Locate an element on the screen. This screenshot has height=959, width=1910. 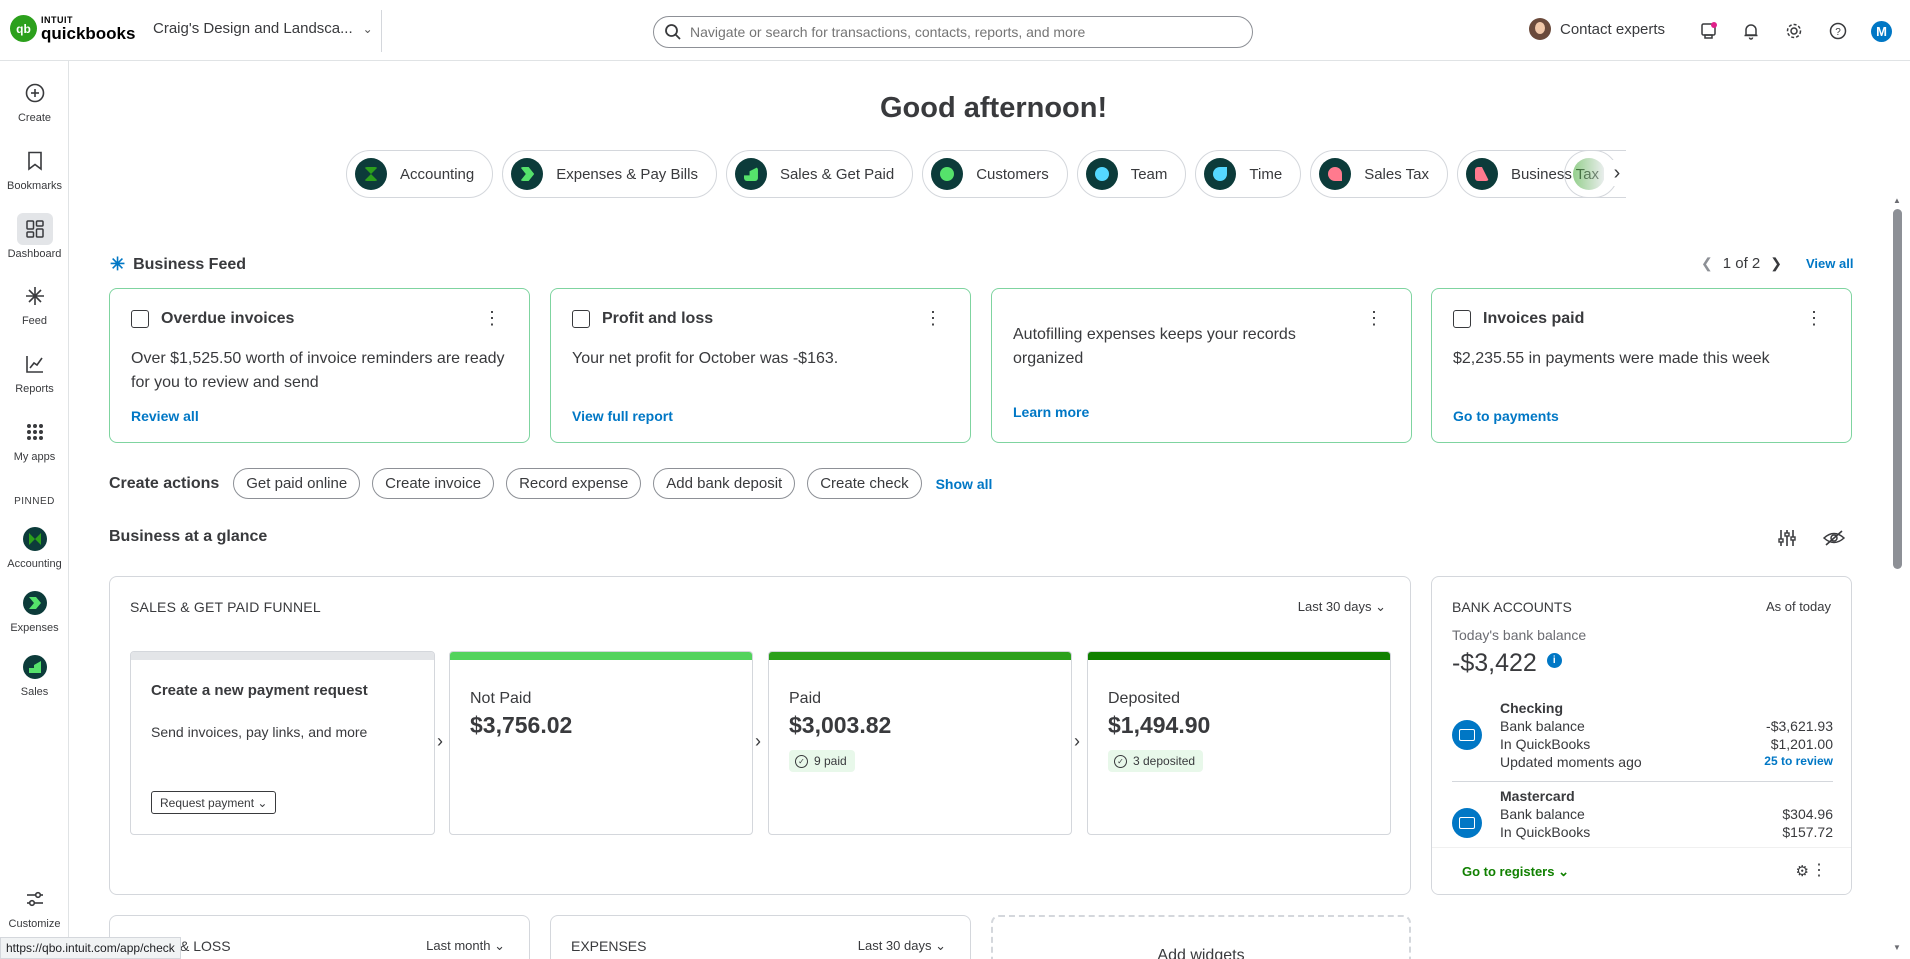
sidebar-item-label: Customize is located at coordinates (34, 924).